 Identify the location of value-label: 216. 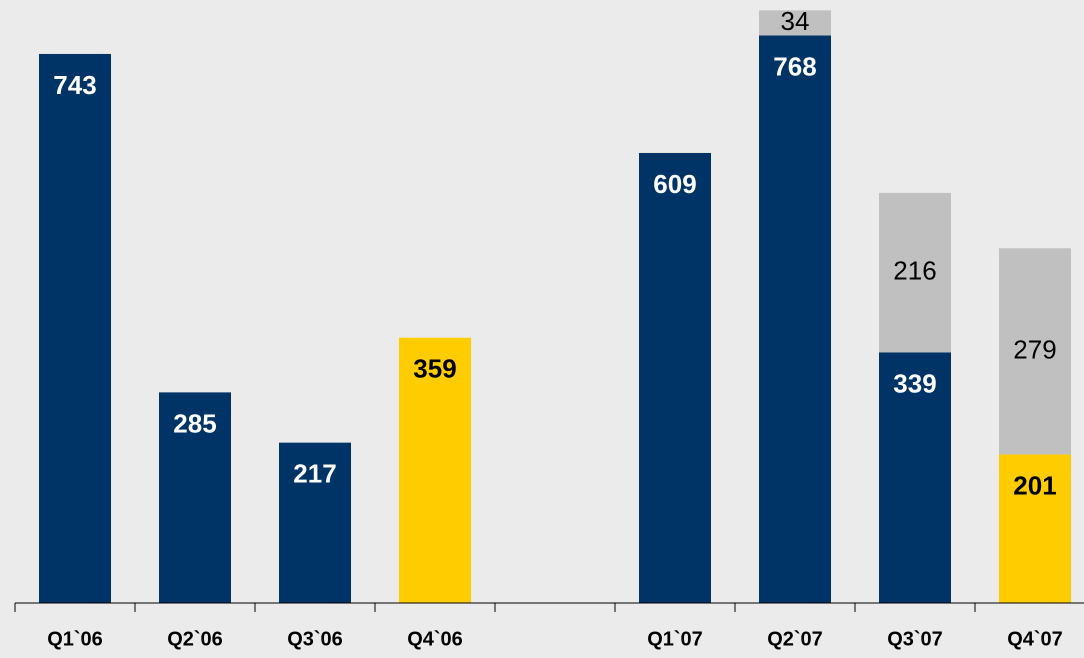
(914, 271).